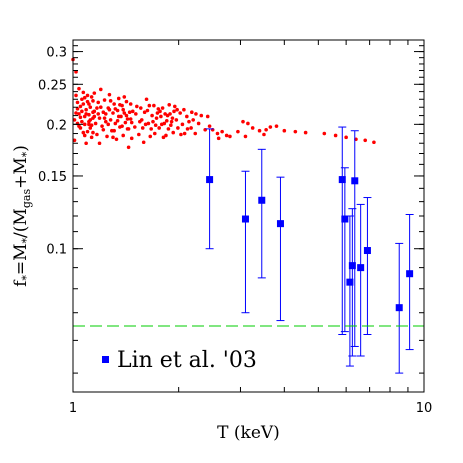 The width and height of the screenshot is (463, 463). I want to click on legend-marker, so click(105, 359).